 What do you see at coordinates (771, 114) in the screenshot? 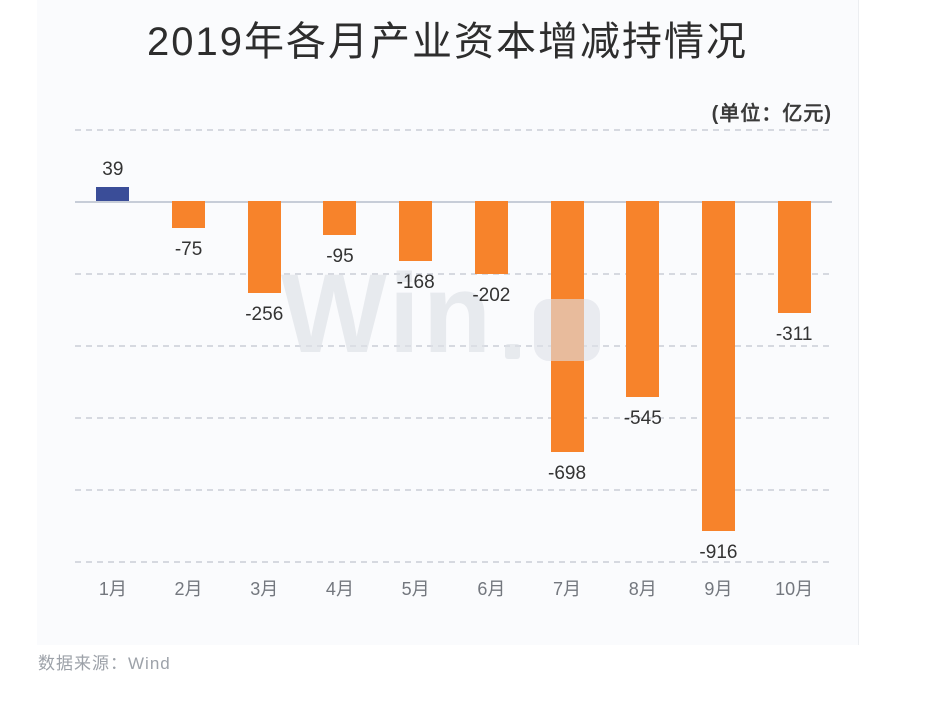
I see `unit-label: (单位：亿元)` at bounding box center [771, 114].